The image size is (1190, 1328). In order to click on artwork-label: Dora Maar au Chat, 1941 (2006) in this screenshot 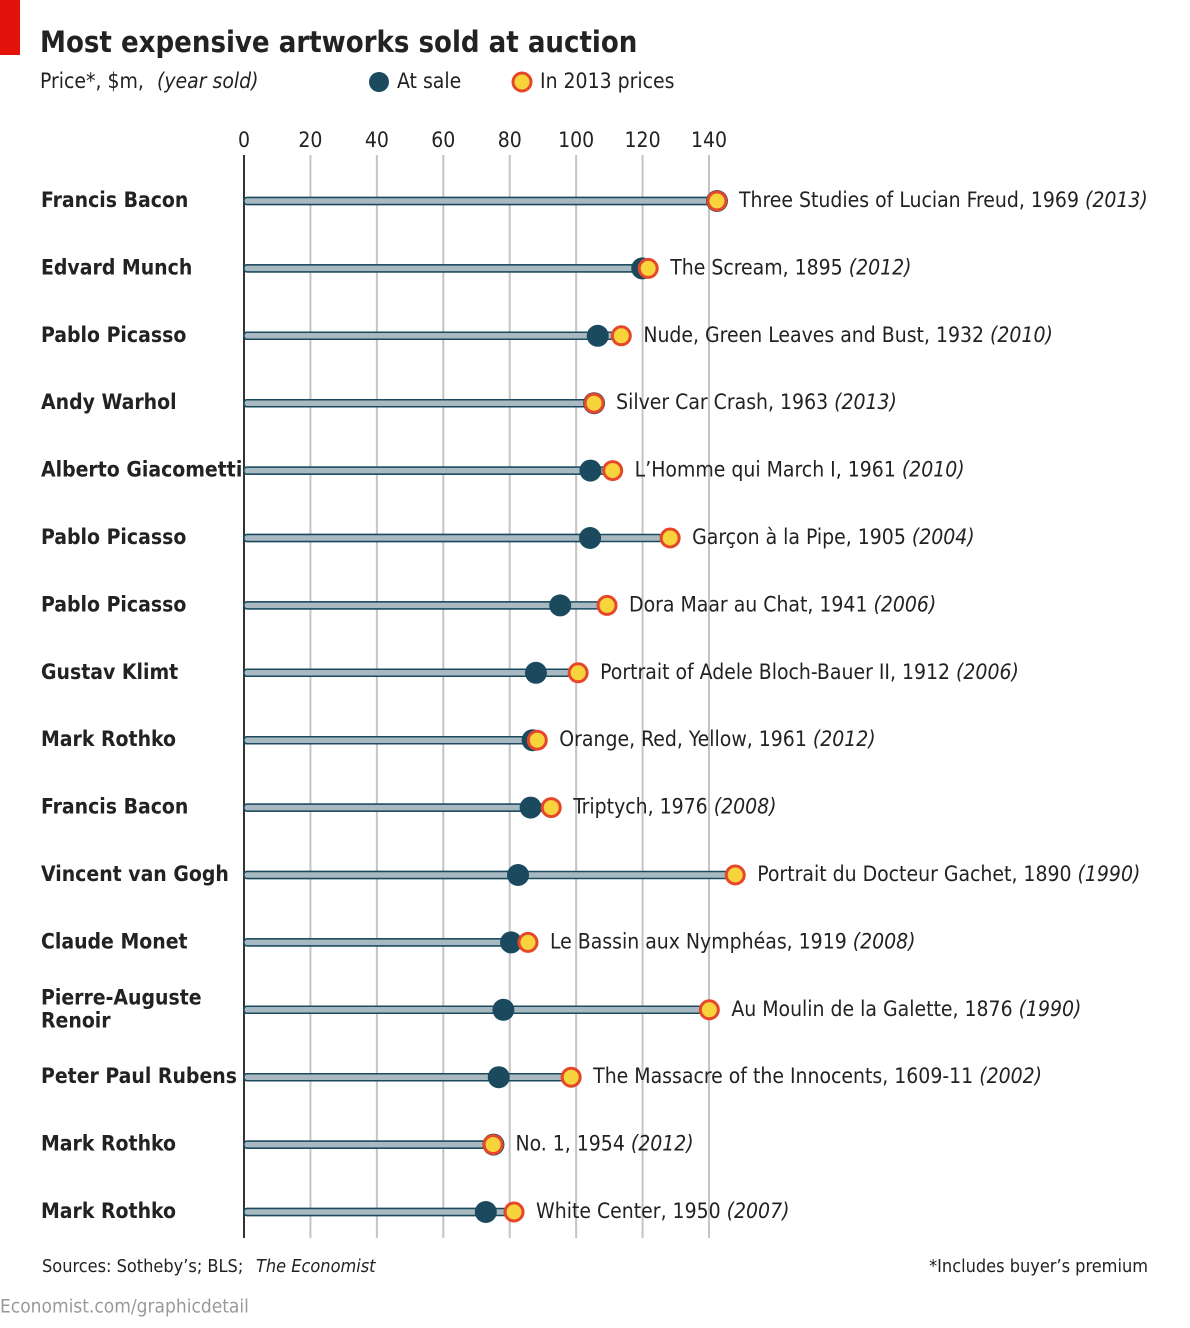, I will do `click(782, 604)`.